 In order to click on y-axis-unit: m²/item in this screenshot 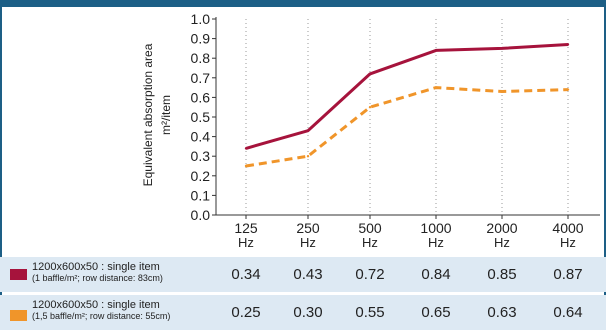, I will do `click(166, 115)`.